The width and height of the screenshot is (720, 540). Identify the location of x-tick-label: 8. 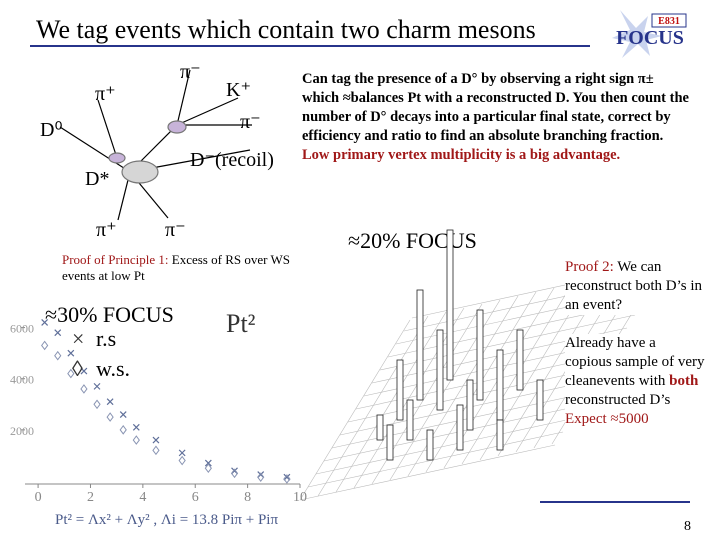
(247, 497).